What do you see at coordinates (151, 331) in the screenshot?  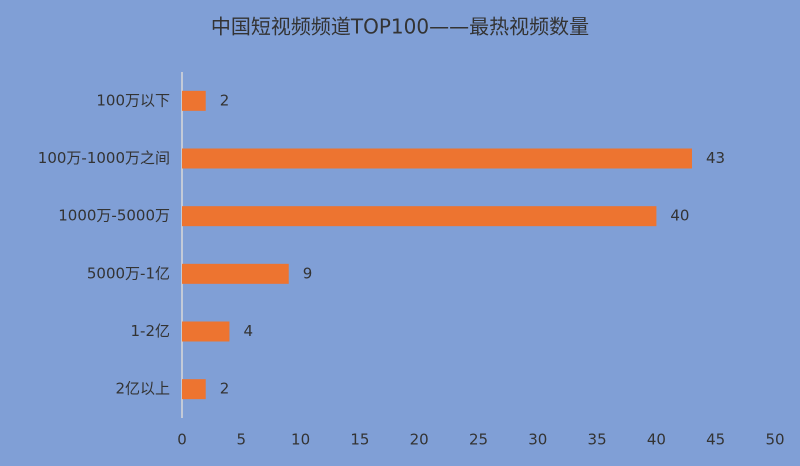 I see `y-tick-label: 1-2亿` at bounding box center [151, 331].